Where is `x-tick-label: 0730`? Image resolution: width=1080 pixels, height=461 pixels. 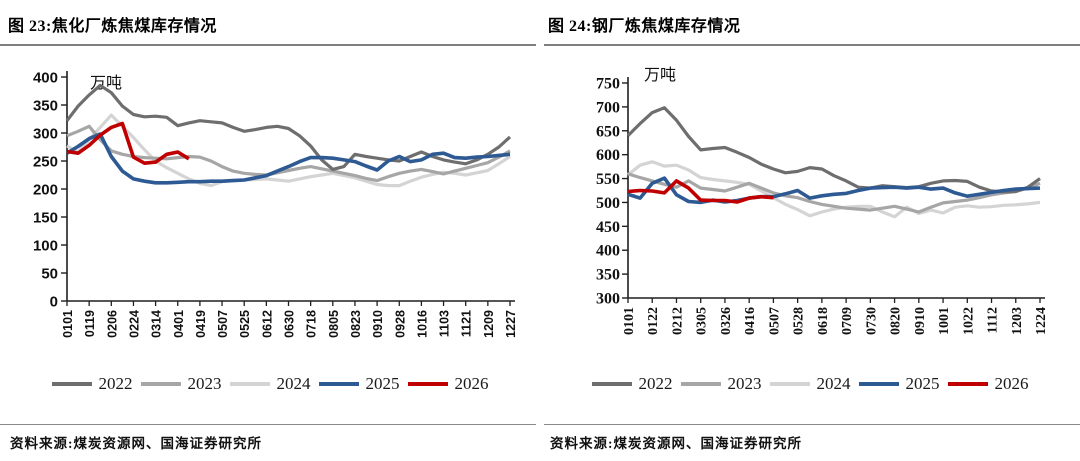
x-tick-label: 0730 is located at coordinates (871, 321).